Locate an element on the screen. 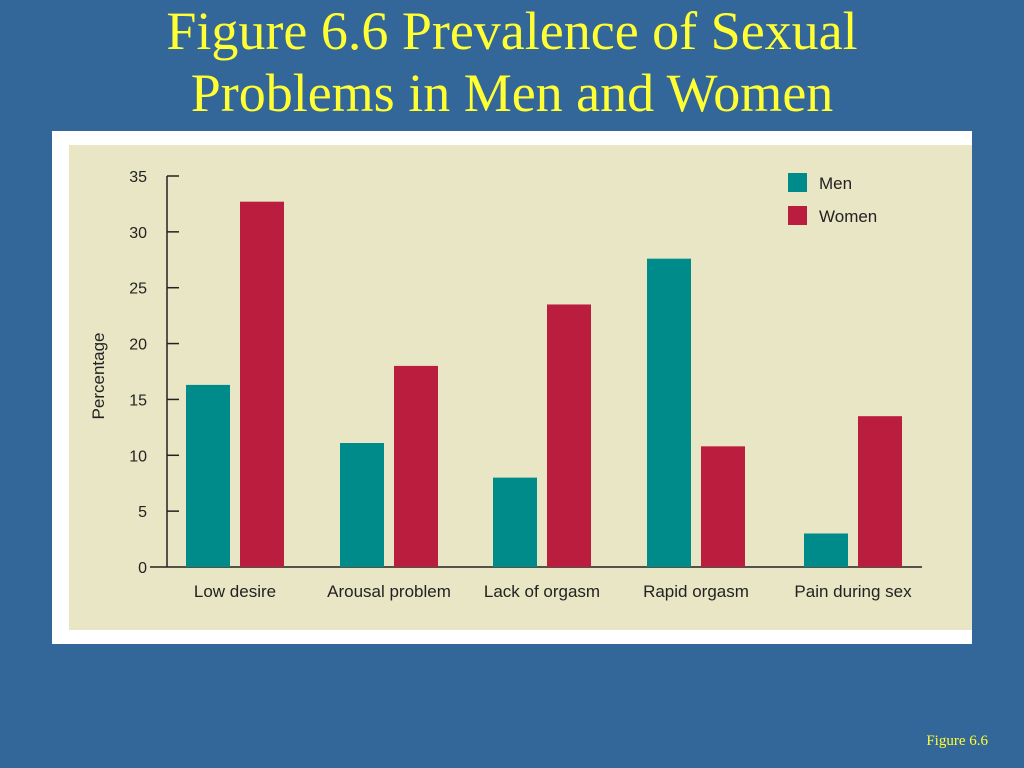 This screenshot has height=768, width=1024. x-category-label: Arousal problem is located at coordinates (389, 591).